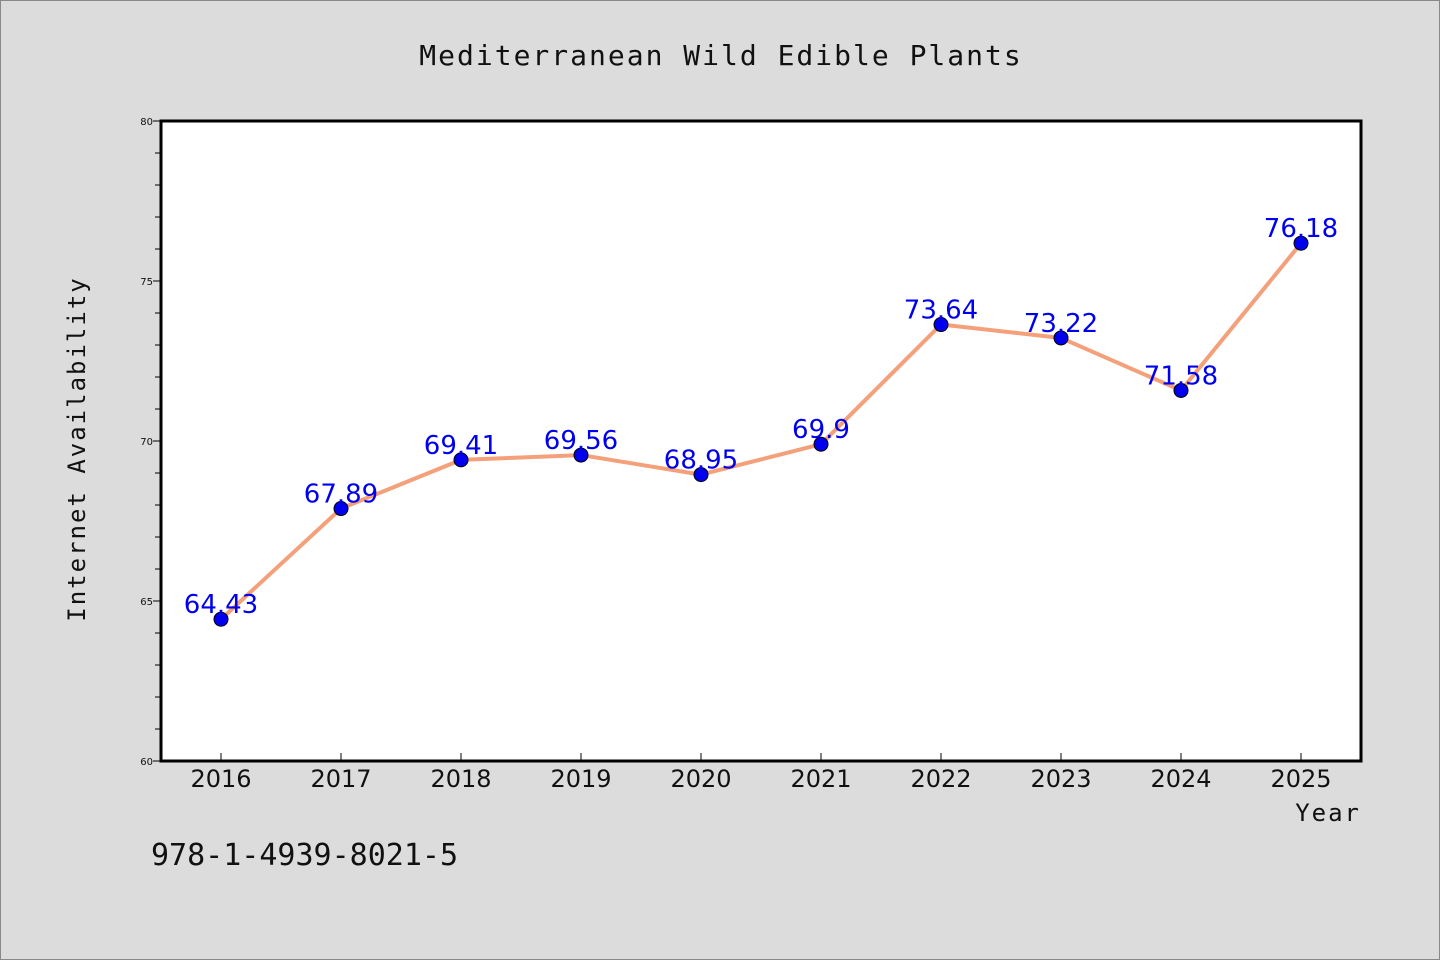  I want to click on x-tick-label: 2023, so click(1060, 779).